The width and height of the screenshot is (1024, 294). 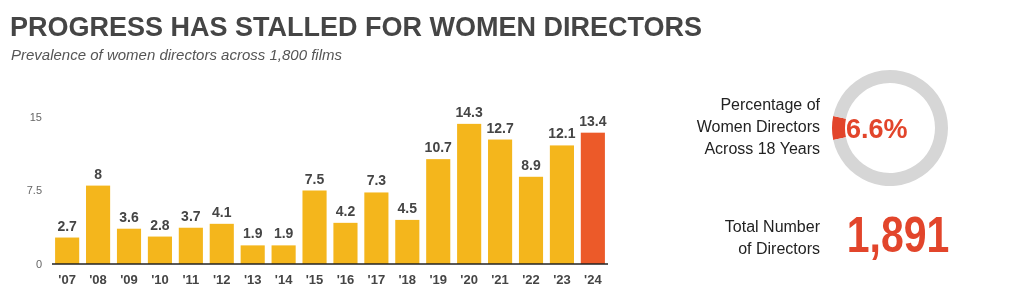 What do you see at coordinates (252, 279) in the screenshot?
I see `x-tick-label: '13` at bounding box center [252, 279].